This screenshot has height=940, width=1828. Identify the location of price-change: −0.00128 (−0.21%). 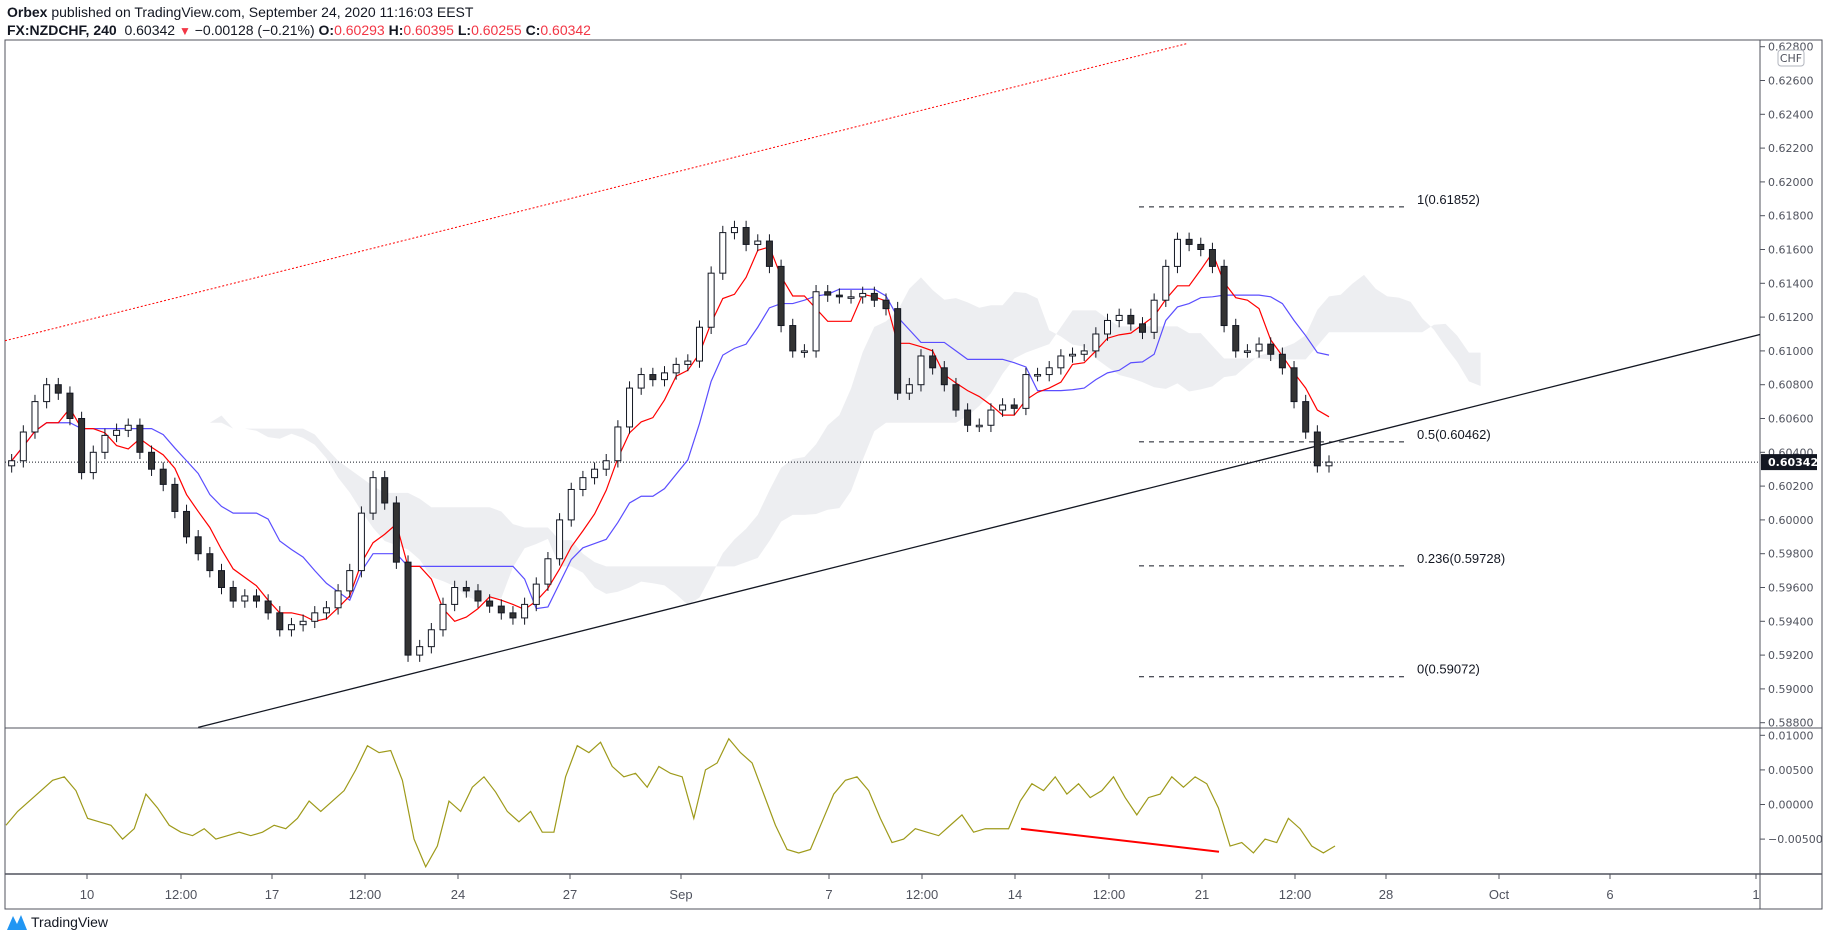
(254, 30).